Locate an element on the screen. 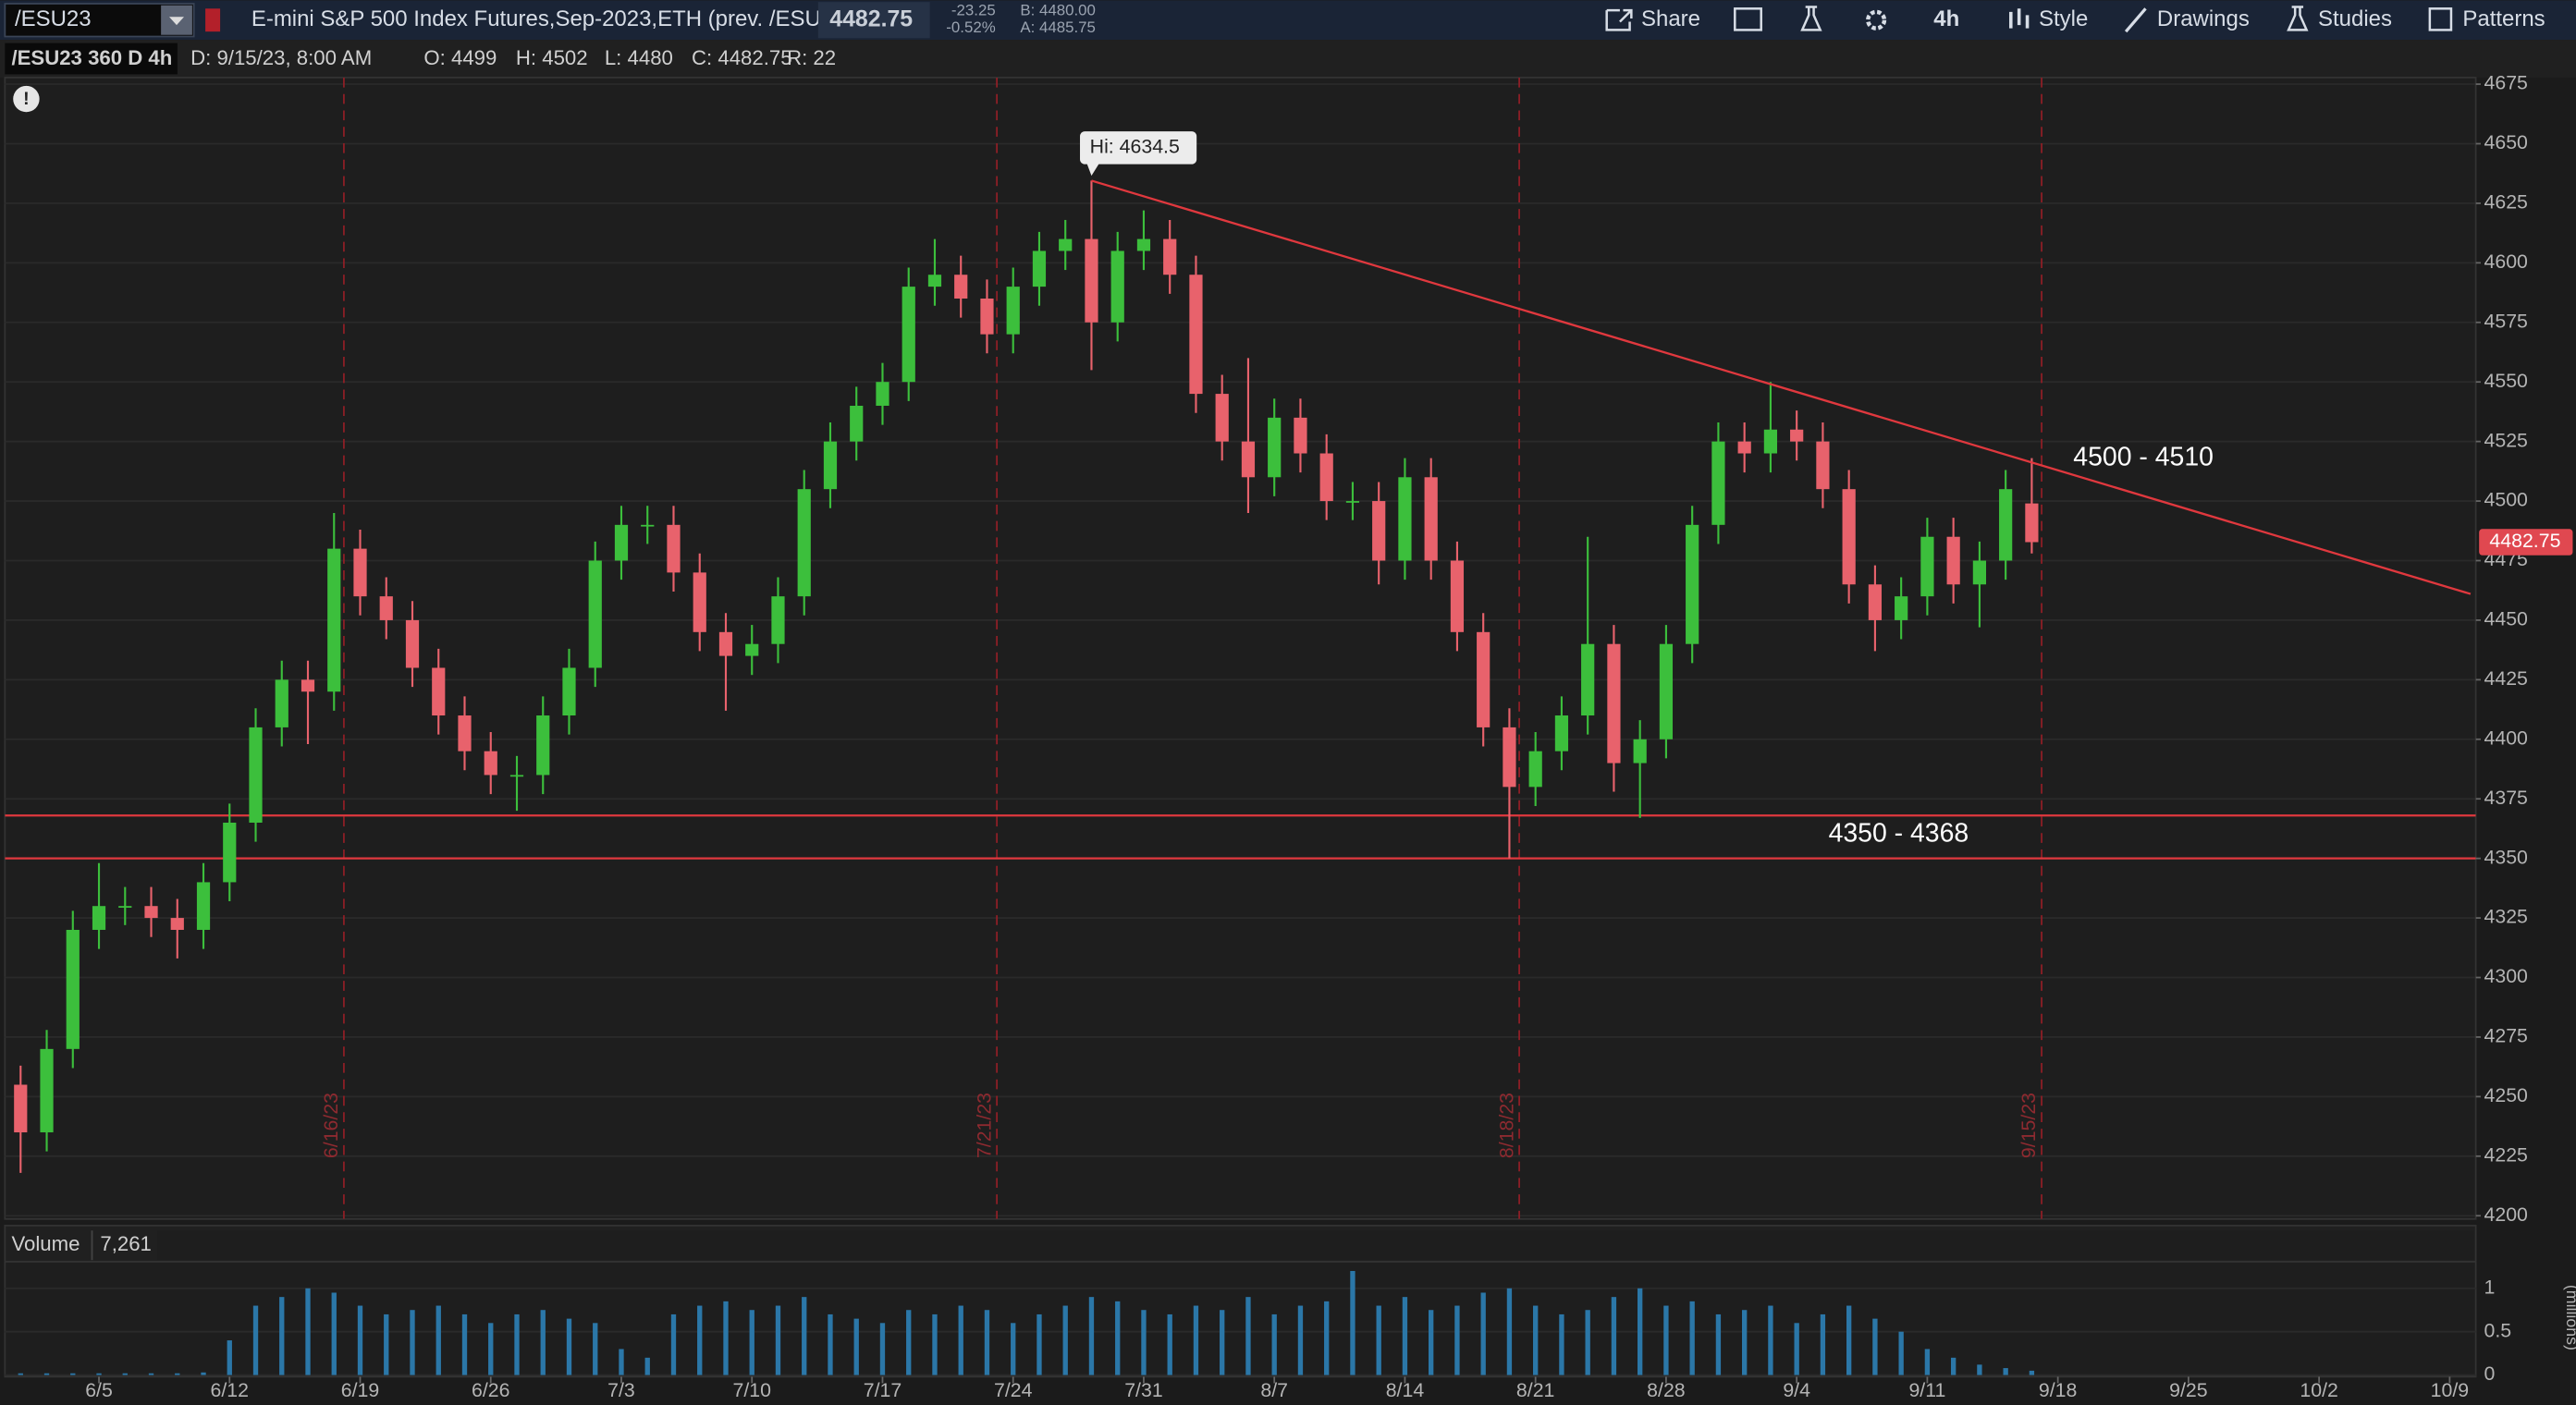 The height and width of the screenshot is (1405, 2576). hi-bubble is located at coordinates (1138, 148).